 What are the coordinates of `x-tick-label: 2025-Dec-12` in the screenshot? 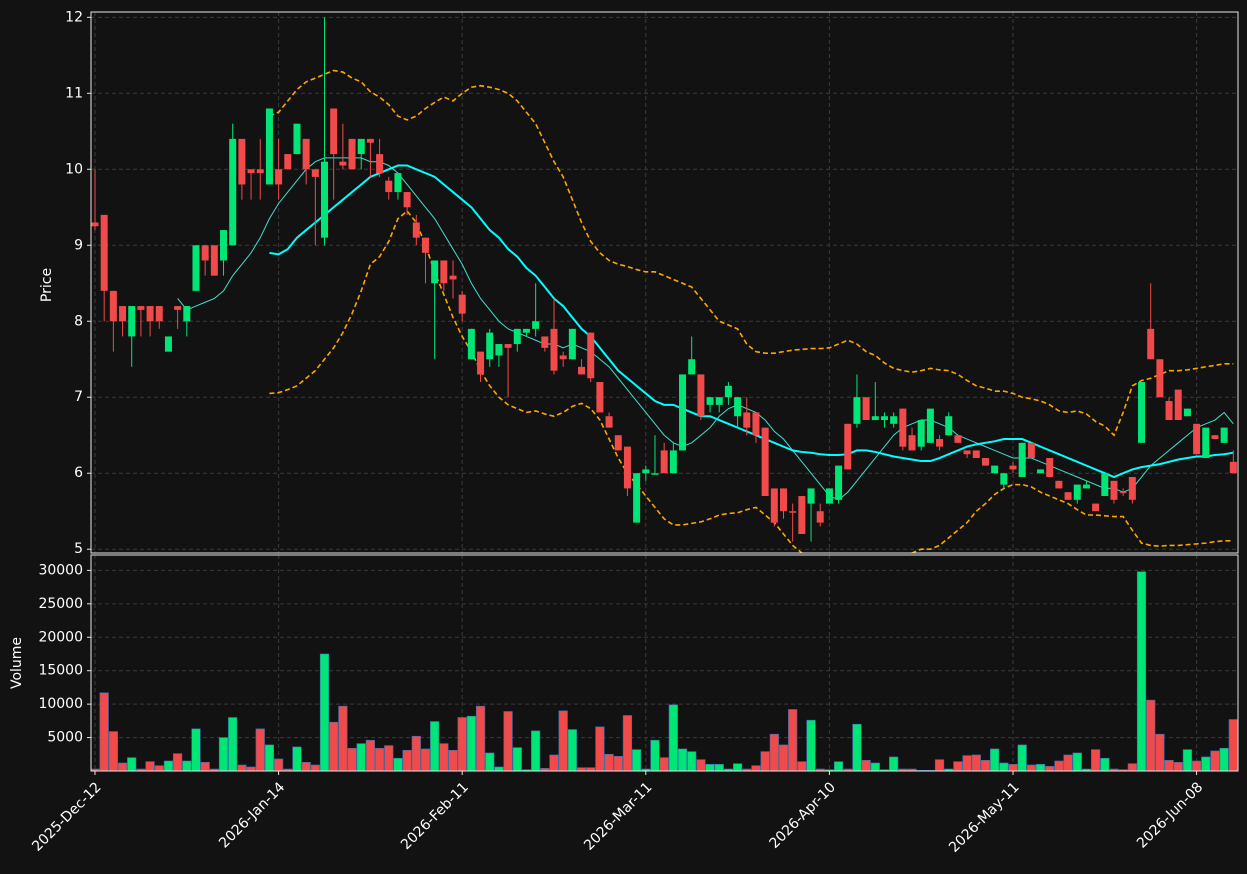 It's located at (66, 816).